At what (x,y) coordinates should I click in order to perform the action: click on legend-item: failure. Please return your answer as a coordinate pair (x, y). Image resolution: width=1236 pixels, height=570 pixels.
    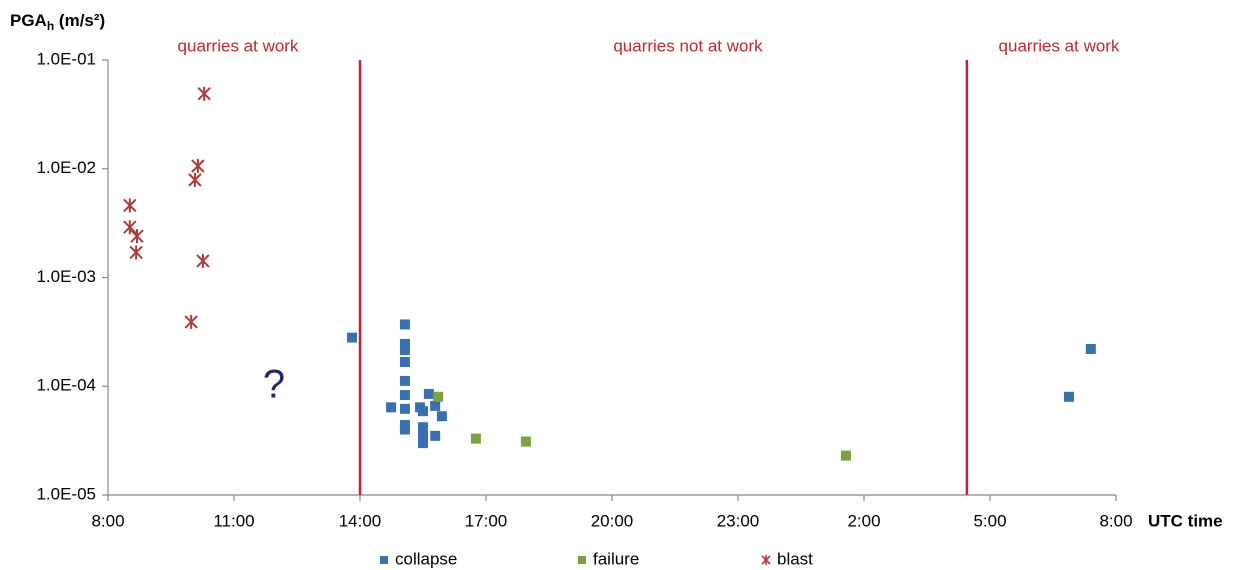
    Looking at the image, I should click on (608, 558).